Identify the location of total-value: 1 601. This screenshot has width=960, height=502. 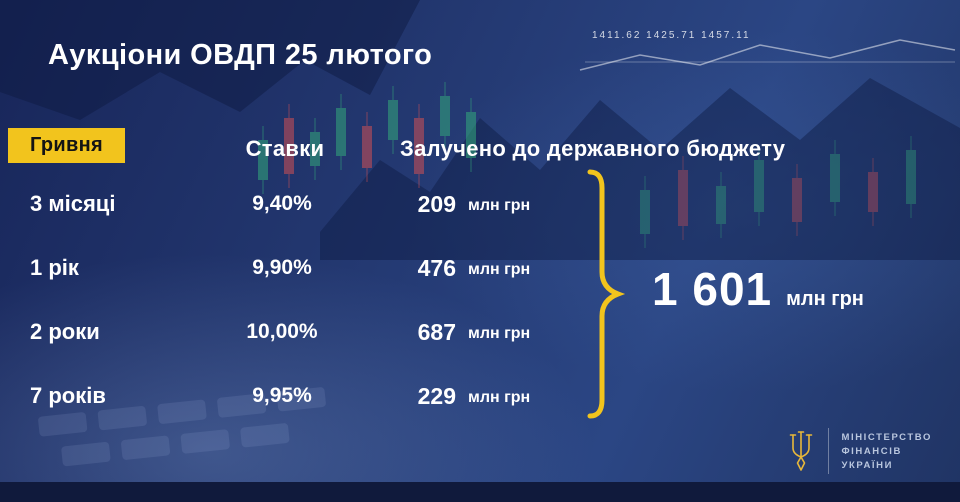
(712, 289).